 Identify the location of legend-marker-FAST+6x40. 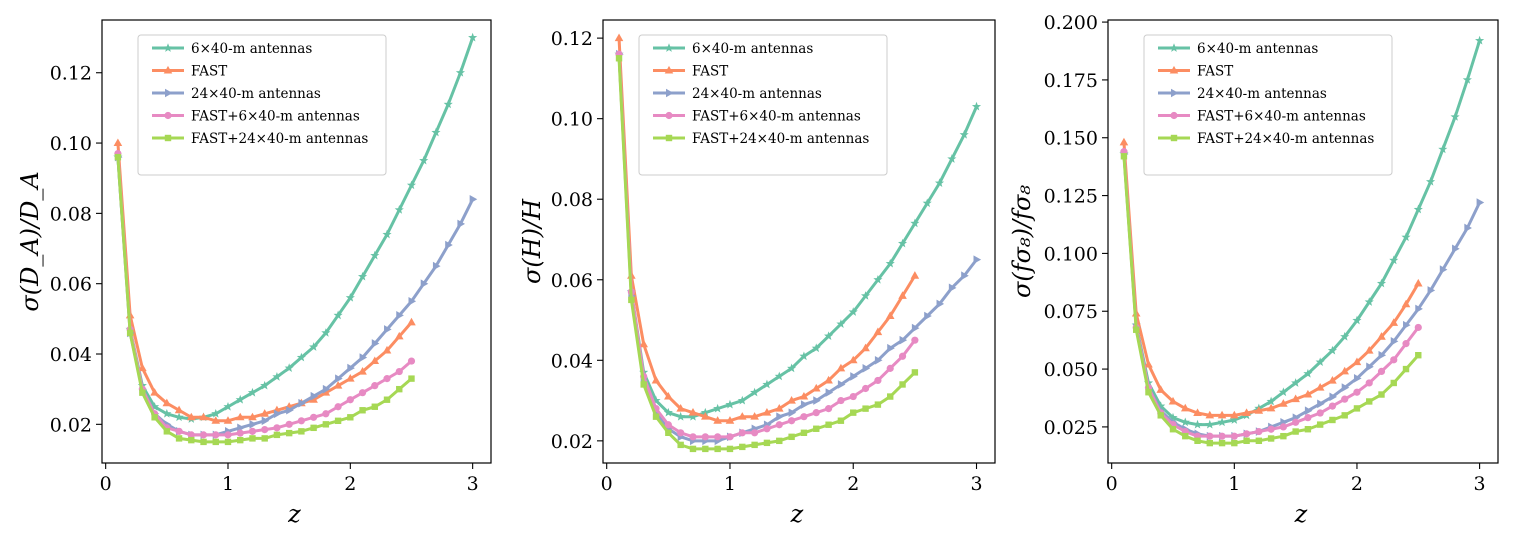
(1174, 115).